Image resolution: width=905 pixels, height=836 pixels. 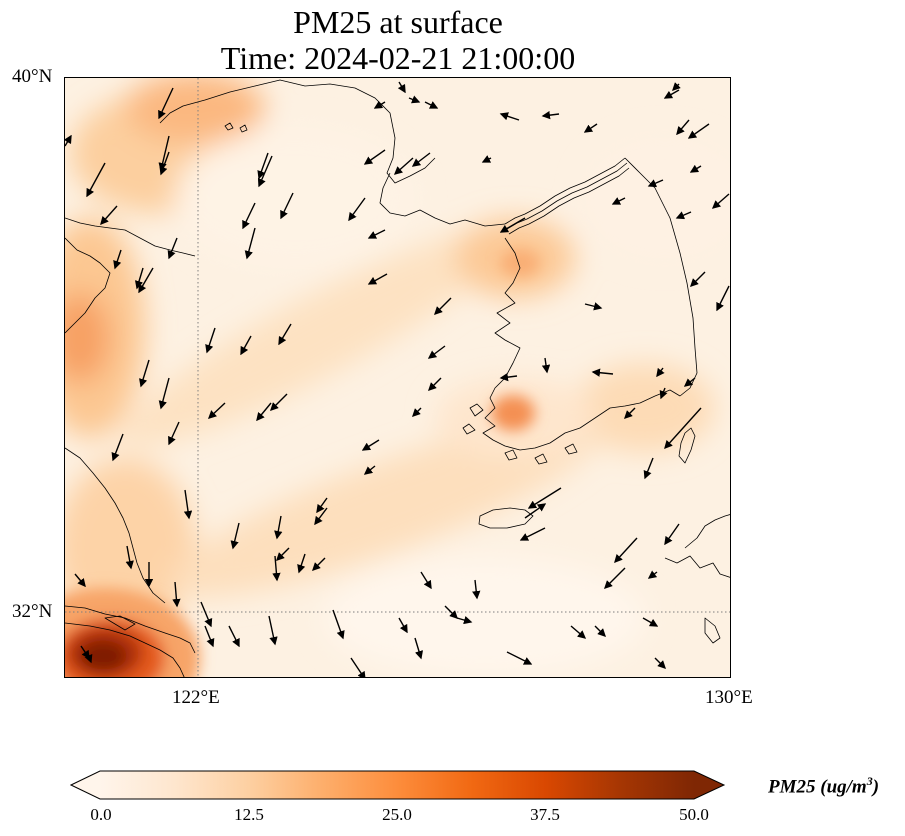 I want to click on jeju-island-outline, so click(x=506, y=518).